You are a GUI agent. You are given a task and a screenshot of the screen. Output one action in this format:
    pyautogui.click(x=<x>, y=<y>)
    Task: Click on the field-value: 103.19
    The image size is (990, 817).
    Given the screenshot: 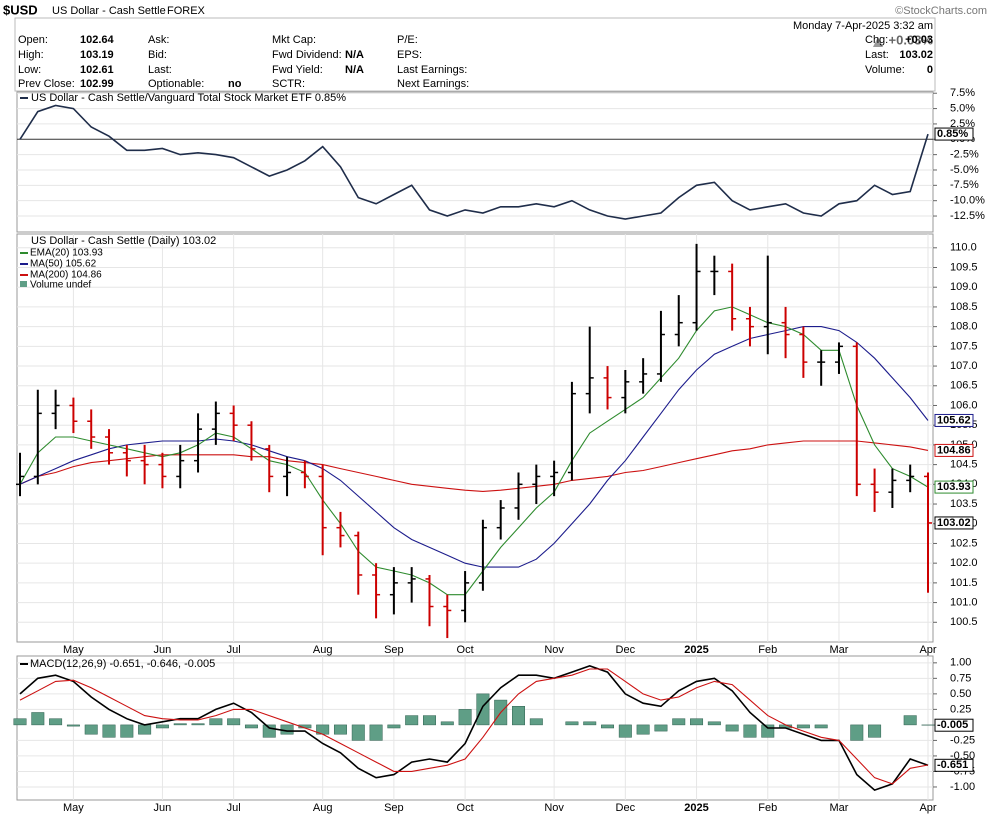 What is the action you would take?
    pyautogui.click(x=97, y=55)
    